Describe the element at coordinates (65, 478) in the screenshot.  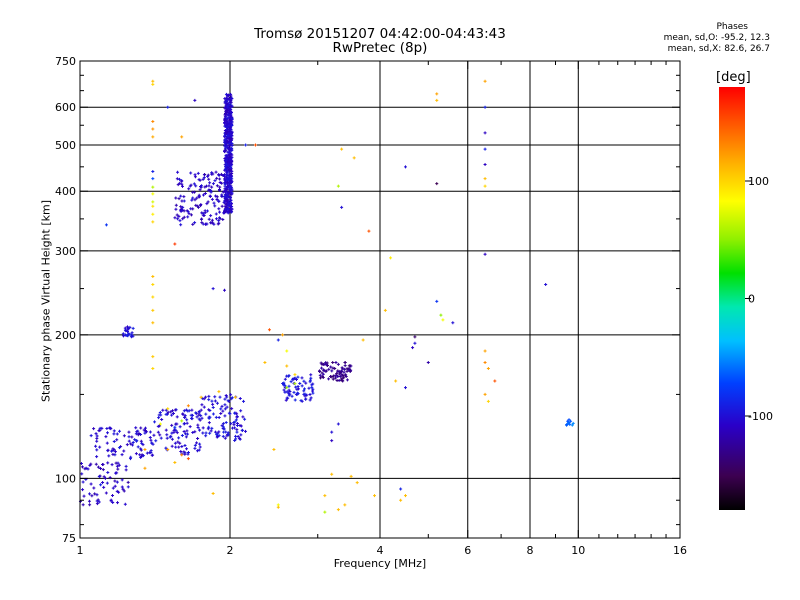
I see `y-tick-label: 100` at that location.